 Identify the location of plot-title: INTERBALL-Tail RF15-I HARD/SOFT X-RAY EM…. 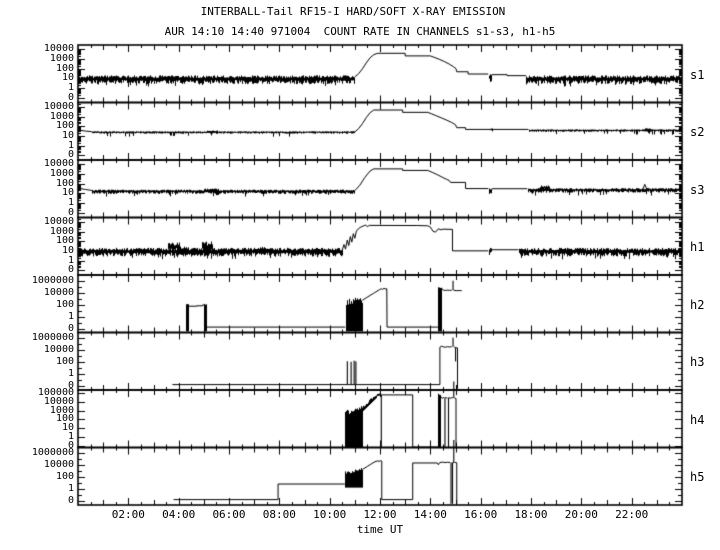
(353, 11).